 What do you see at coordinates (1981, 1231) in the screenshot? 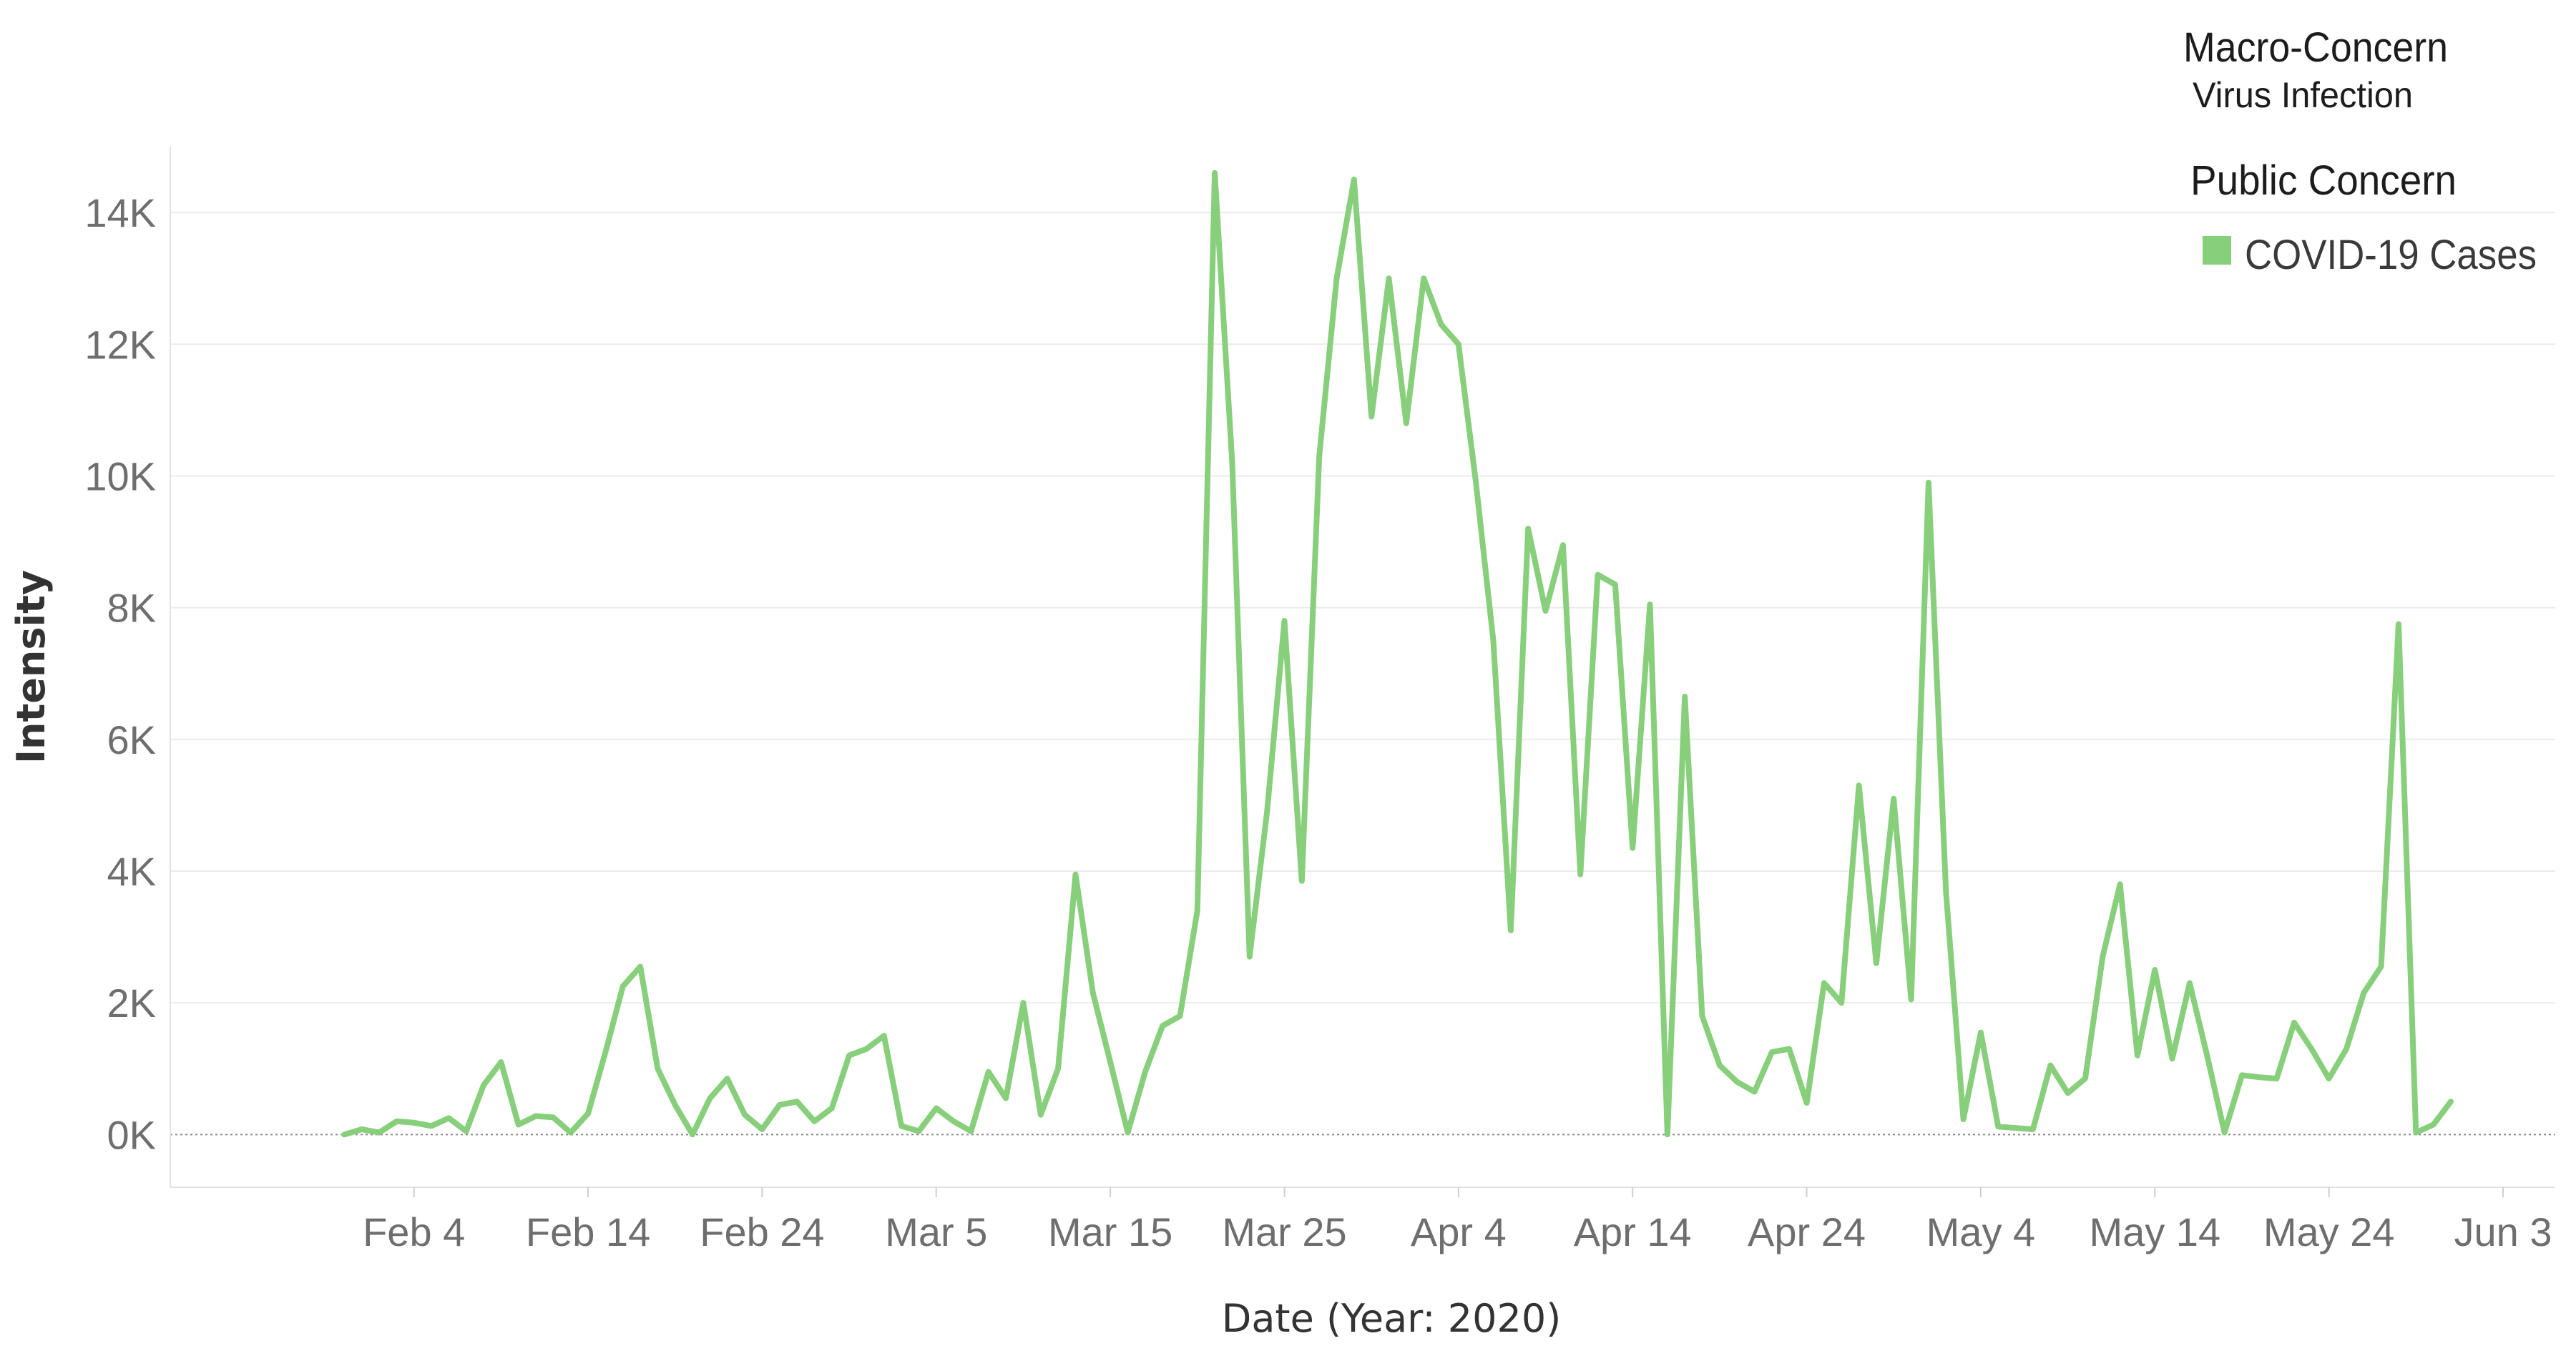
I see `x-tick-label: May 4` at bounding box center [1981, 1231].